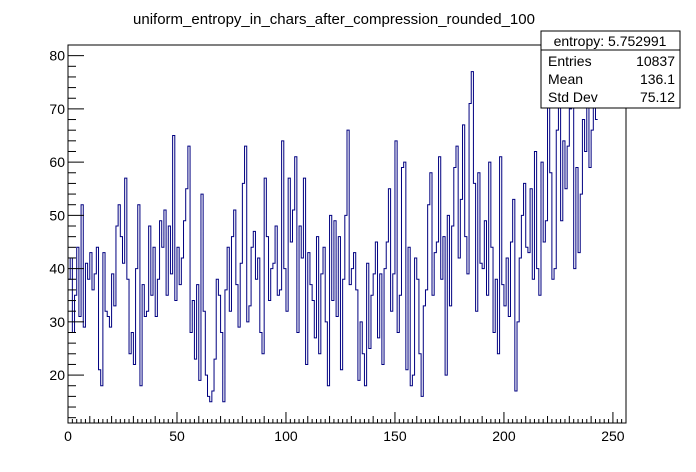 This screenshot has width=696, height=472. I want to click on x-tick-label: 100, so click(286, 436).